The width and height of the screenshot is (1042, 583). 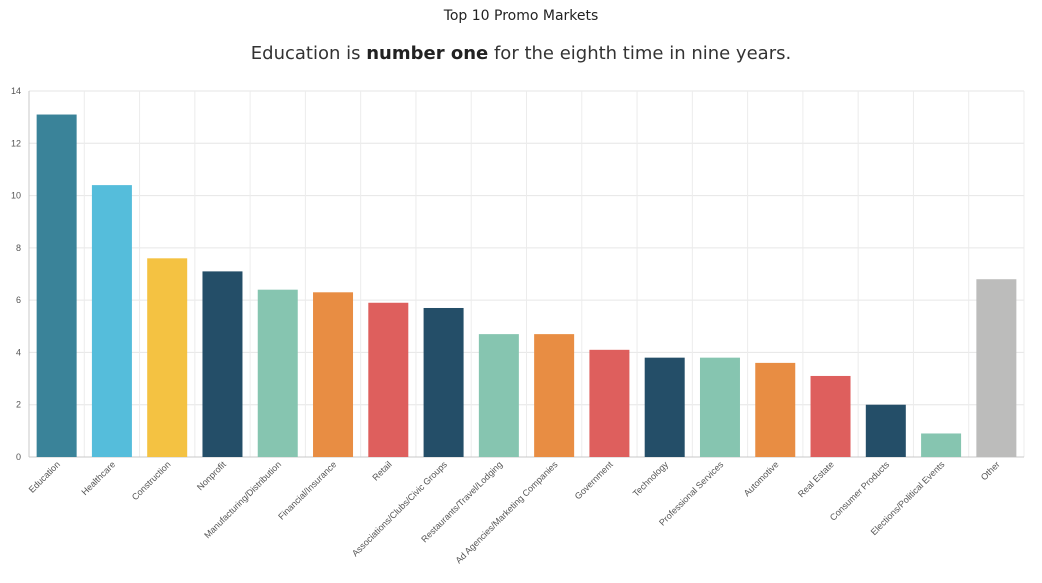 What do you see at coordinates (399, 508) in the screenshot?
I see `x-category-label: Associations/Clubs/Civic Groups` at bounding box center [399, 508].